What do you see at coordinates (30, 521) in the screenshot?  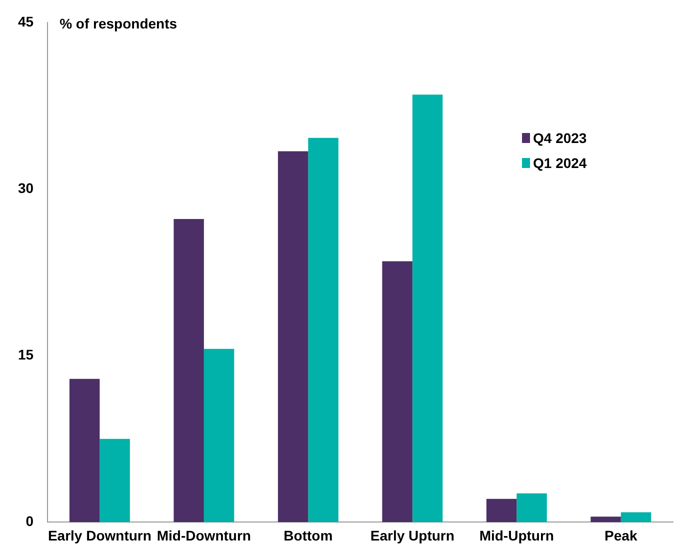 I see `y-tick-label: 0` at bounding box center [30, 521].